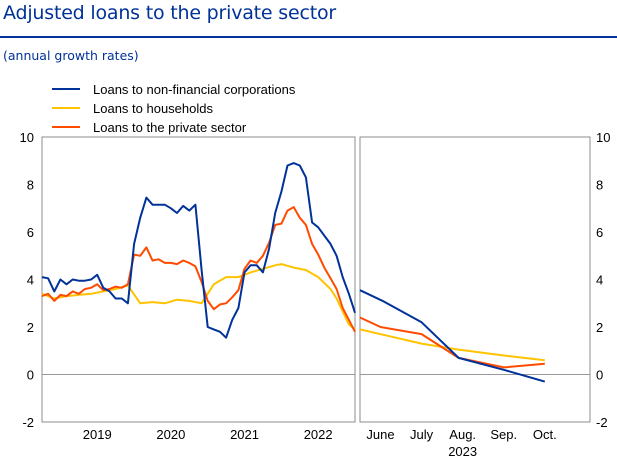  Describe the element at coordinates (452, 345) in the screenshot. I see `series-households-right` at that location.